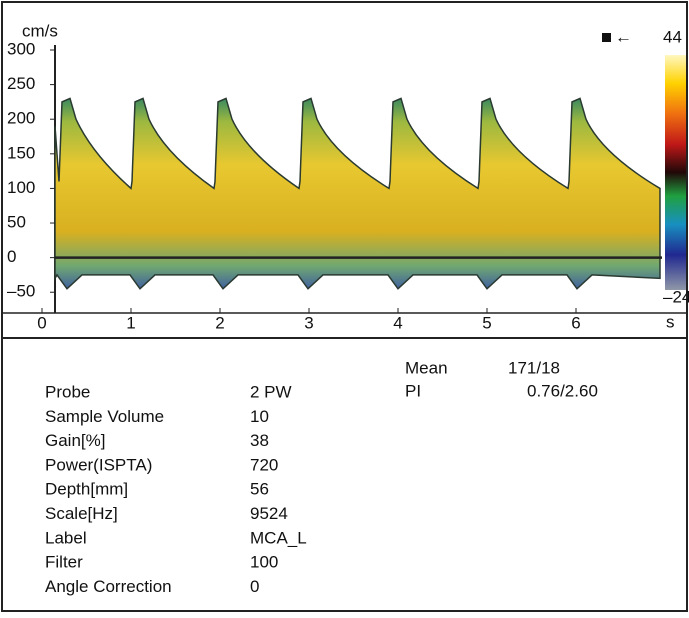 Image resolution: width=689 pixels, height=618 pixels. What do you see at coordinates (64, 562) in the screenshot?
I see `parameter-label: Filter` at bounding box center [64, 562].